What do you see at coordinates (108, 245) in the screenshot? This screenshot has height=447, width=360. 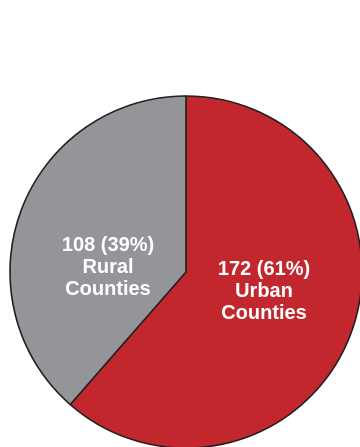 I see `pie-label-rural-line-0: 108 (39%)` at bounding box center [108, 245].